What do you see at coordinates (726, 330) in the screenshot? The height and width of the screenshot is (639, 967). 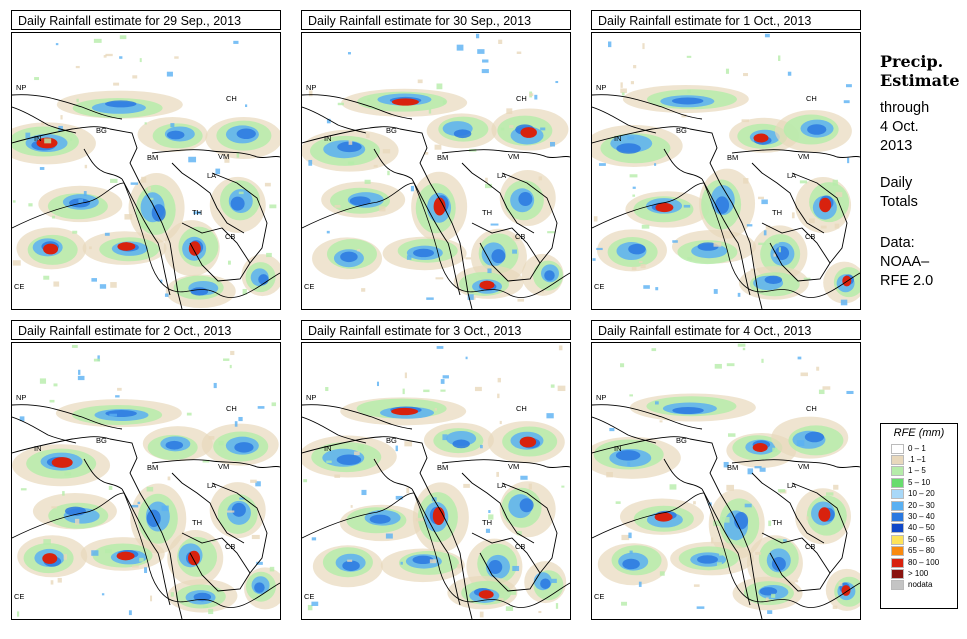 I see `panel-title: Daily Rainfall estimate for 4 Oct., 2013` at bounding box center [726, 330].